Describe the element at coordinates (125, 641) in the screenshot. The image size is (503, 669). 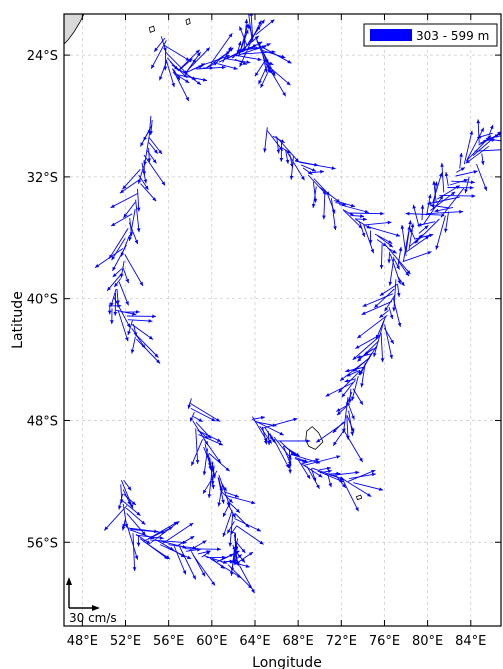
I see `x-tick-label: 52°E` at that location.